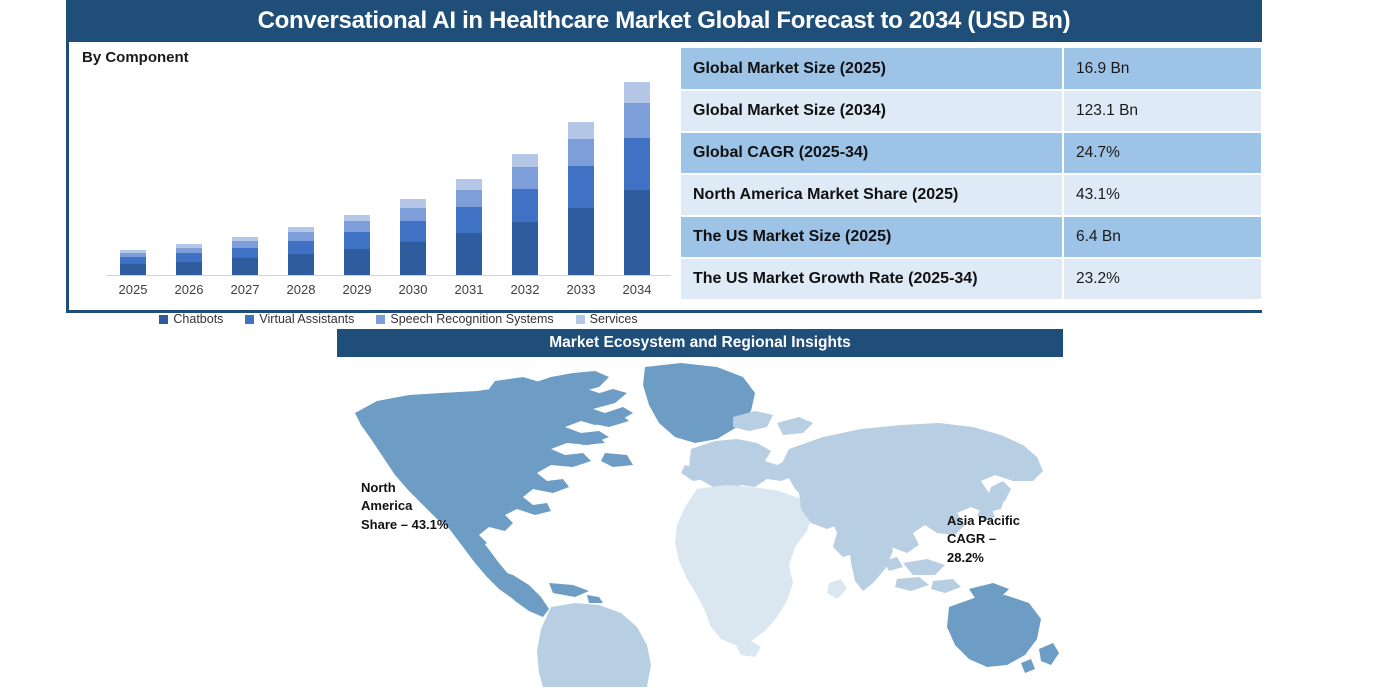 The image size is (1400, 700). I want to click on x-tick-2029: 2029, so click(357, 289).